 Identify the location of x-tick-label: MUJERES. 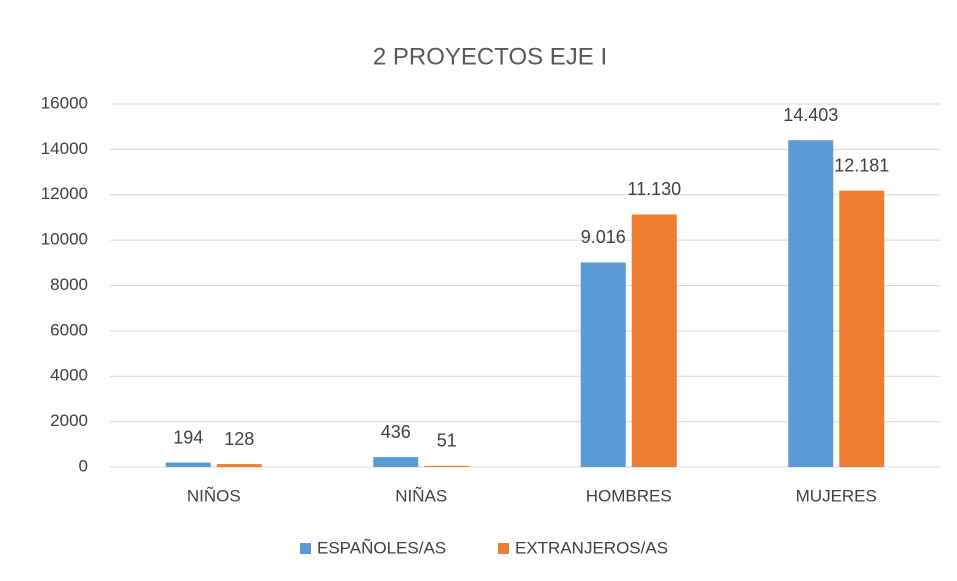
(836, 495).